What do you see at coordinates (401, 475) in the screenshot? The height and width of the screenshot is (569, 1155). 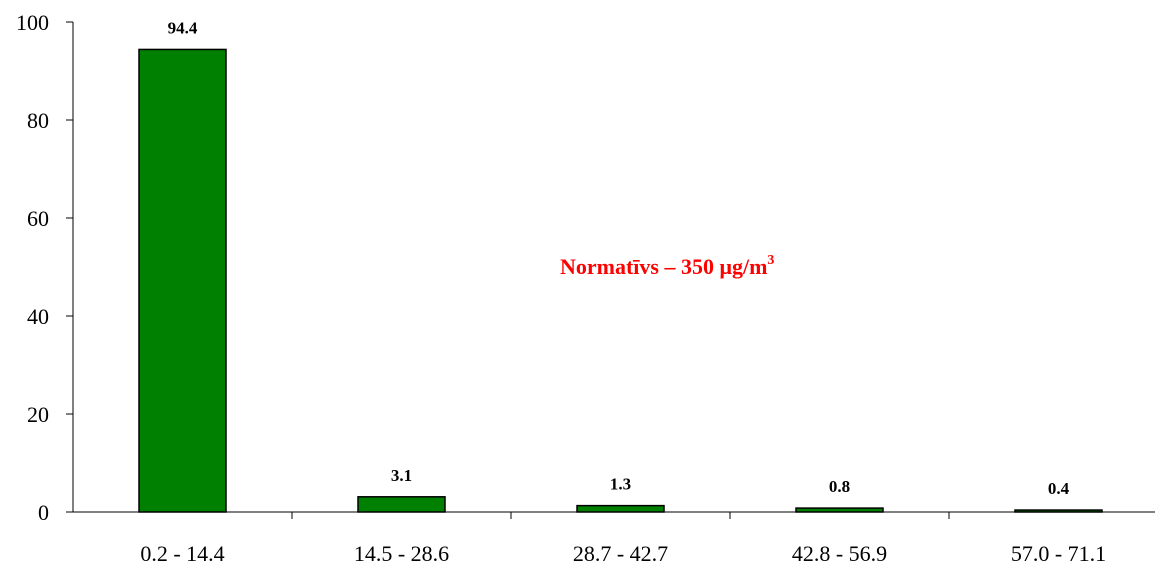 I see `data-label: 3.1` at bounding box center [401, 475].